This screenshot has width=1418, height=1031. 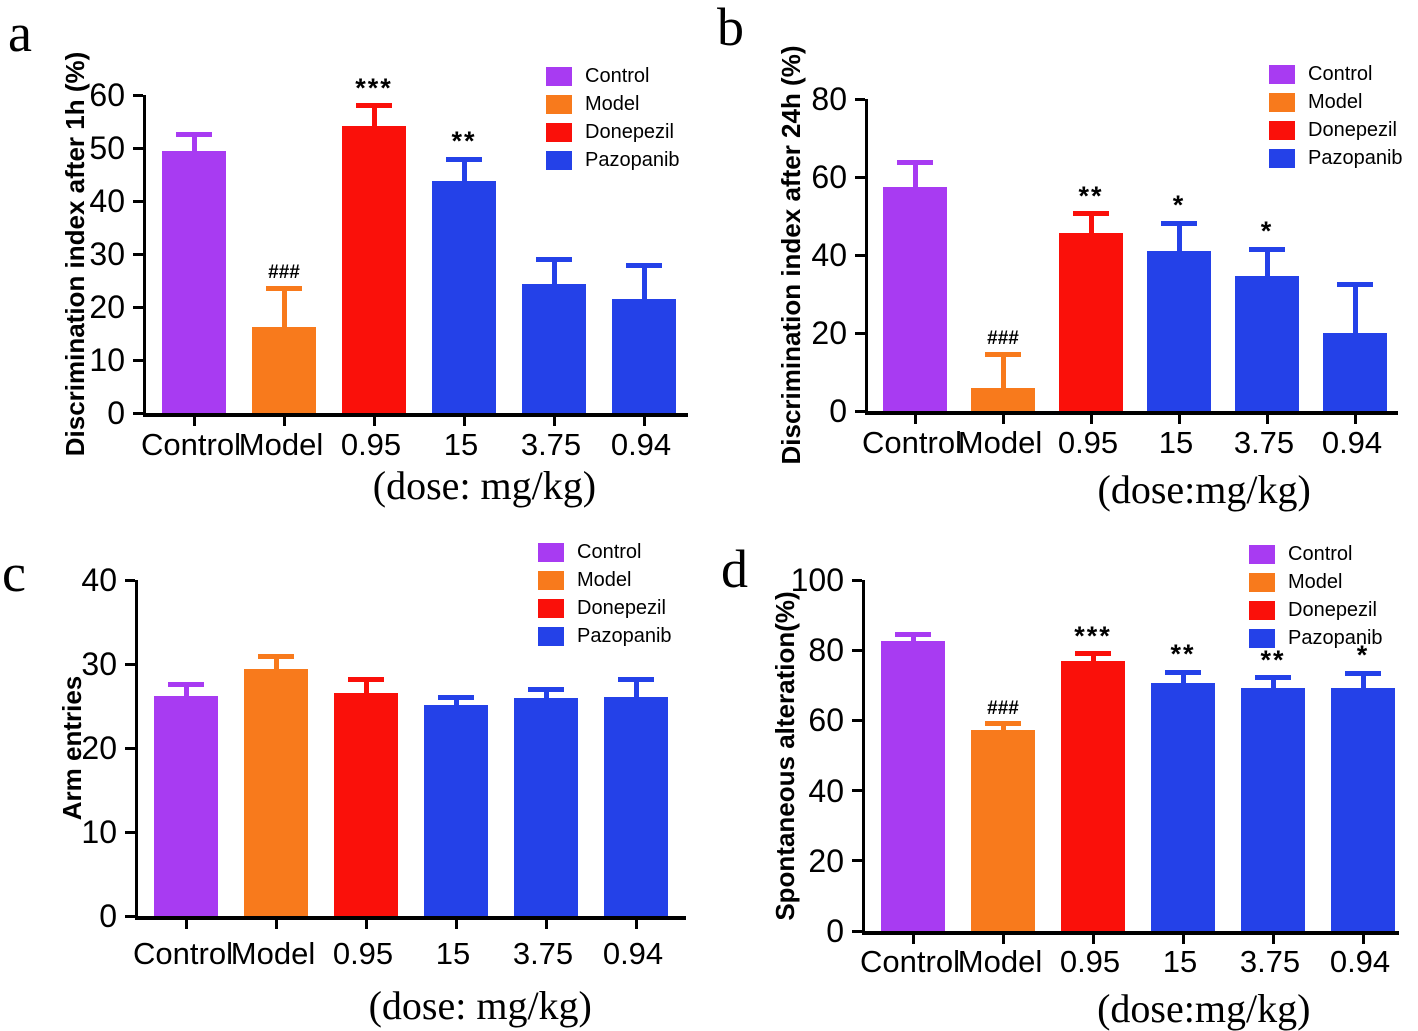 What do you see at coordinates (1179, 205) in the screenshot?
I see `significance-label: *` at bounding box center [1179, 205].